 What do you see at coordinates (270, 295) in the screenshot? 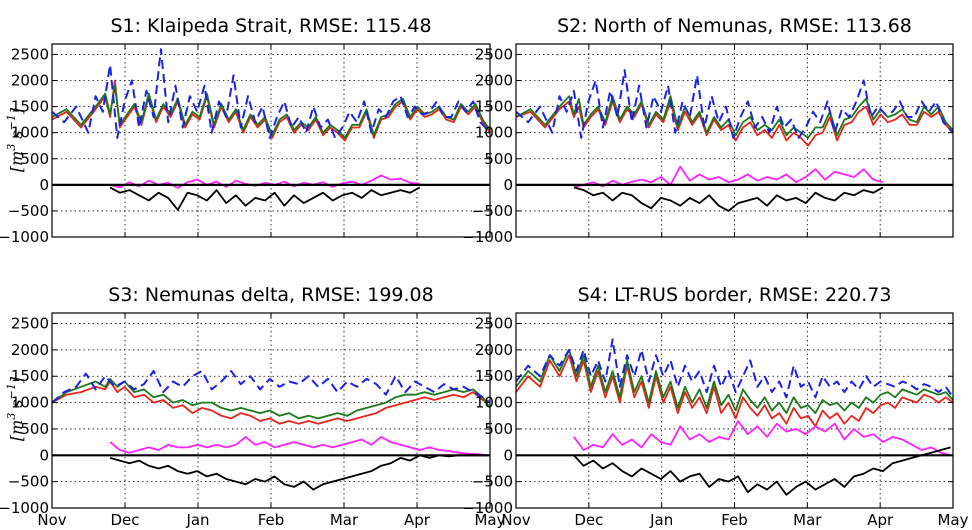
I see `chart-title: S3: Nemunas delta, RMSE: 199.08` at bounding box center [270, 295].